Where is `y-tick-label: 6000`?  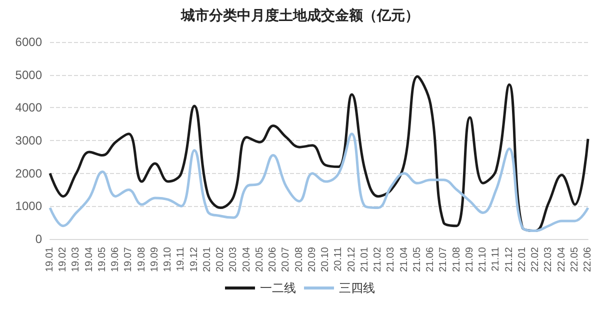 y-tick-label: 6000 is located at coordinates (28, 42).